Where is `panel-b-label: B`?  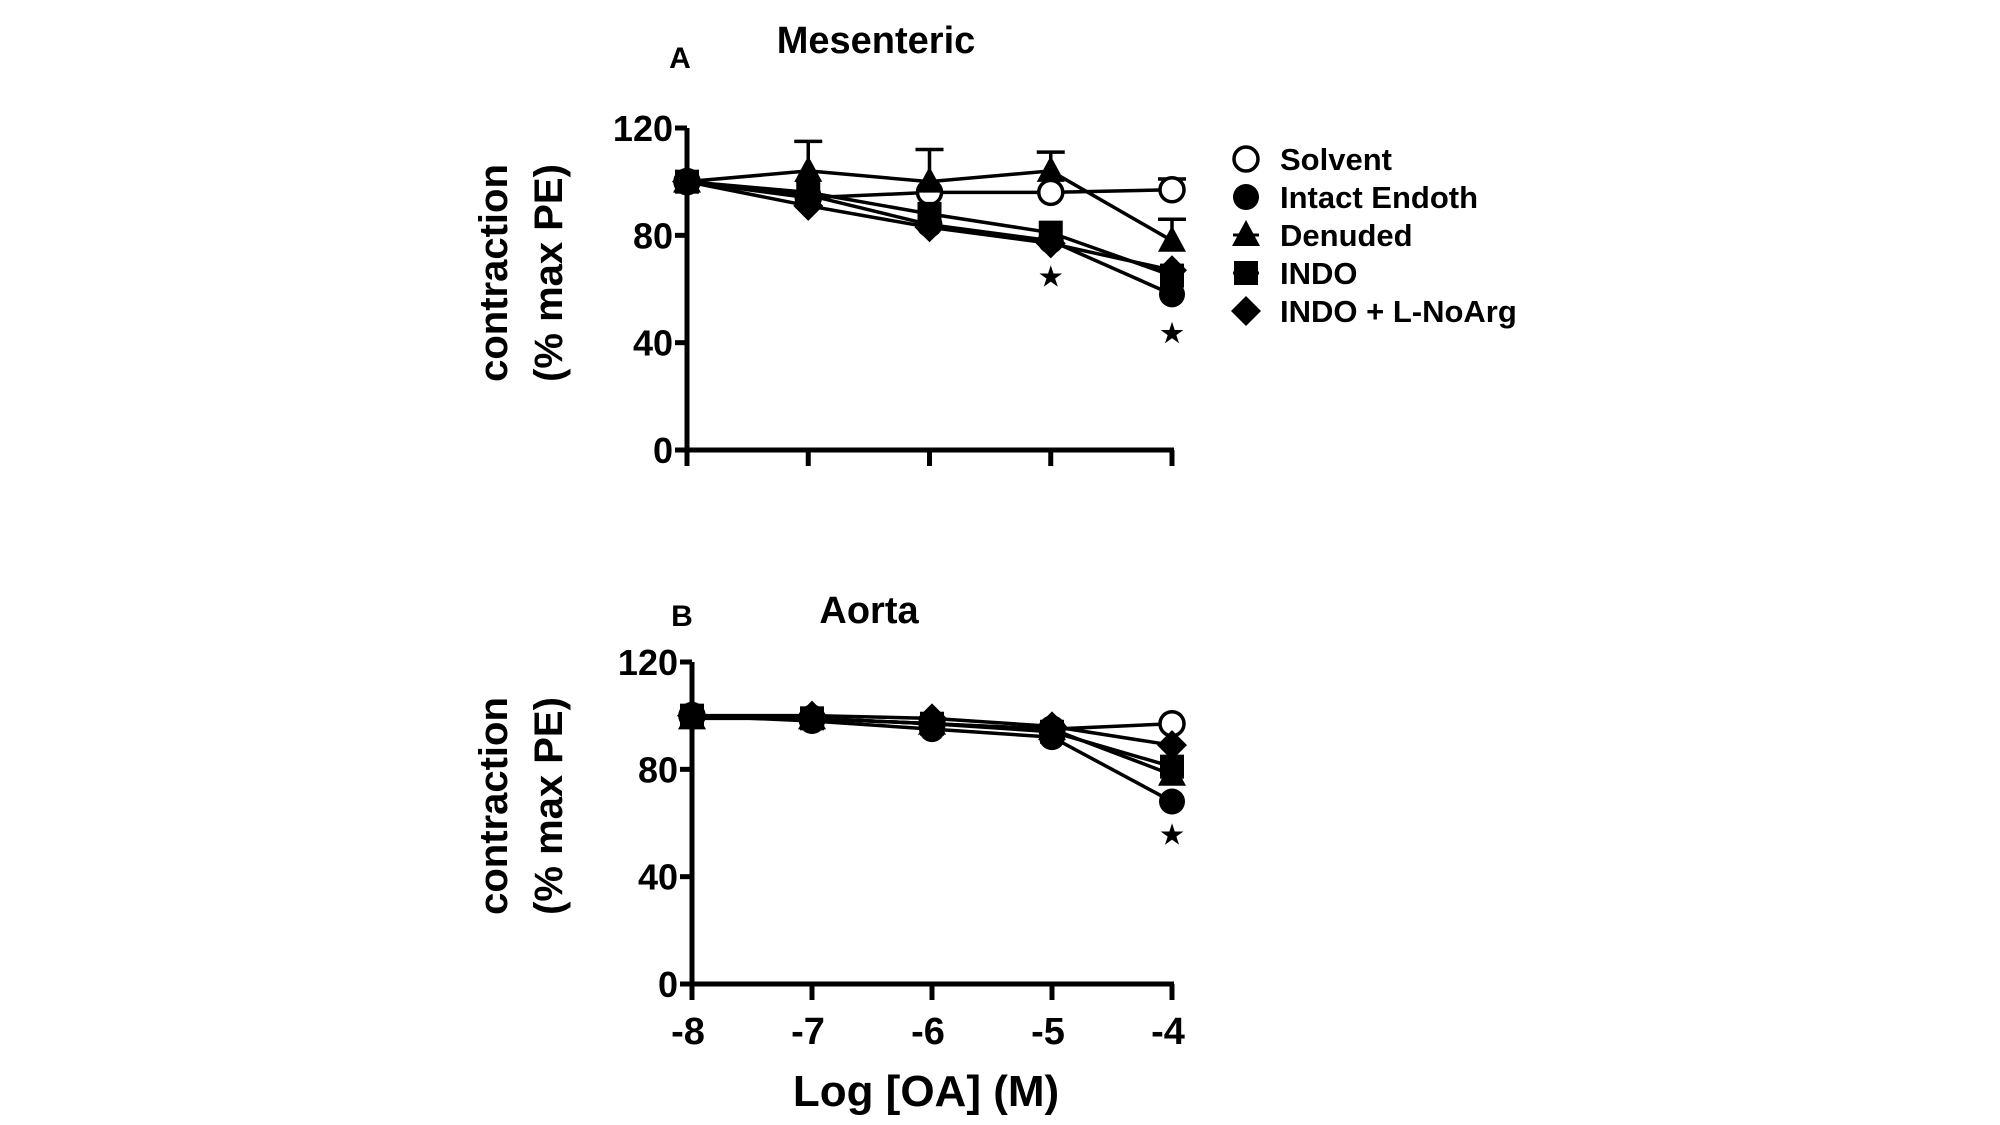 panel-b-label: B is located at coordinates (682, 616).